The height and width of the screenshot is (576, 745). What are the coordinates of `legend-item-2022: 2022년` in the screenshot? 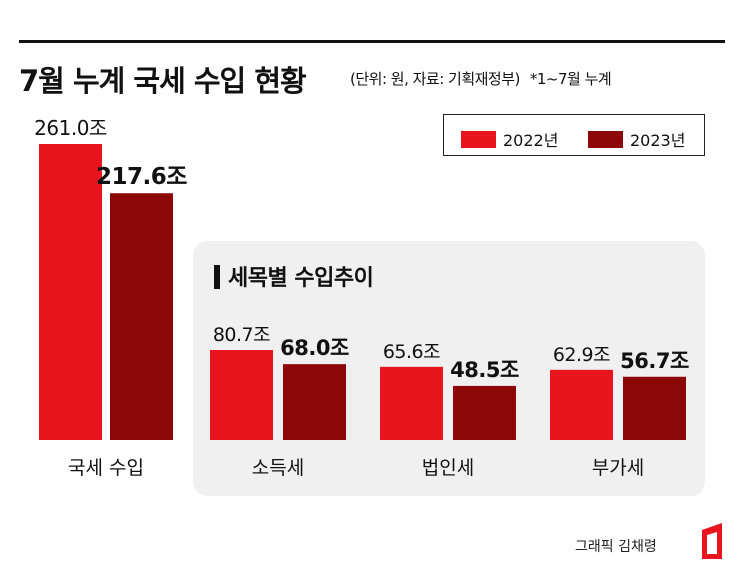 It's located at (509, 139).